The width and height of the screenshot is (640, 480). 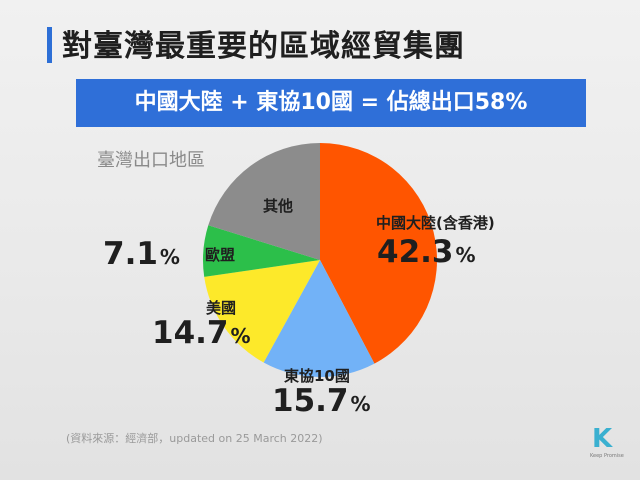 What do you see at coordinates (194, 438) in the screenshot?
I see `source-footnote: (資料來源：經濟部，updated on 25 March 2022)` at bounding box center [194, 438].